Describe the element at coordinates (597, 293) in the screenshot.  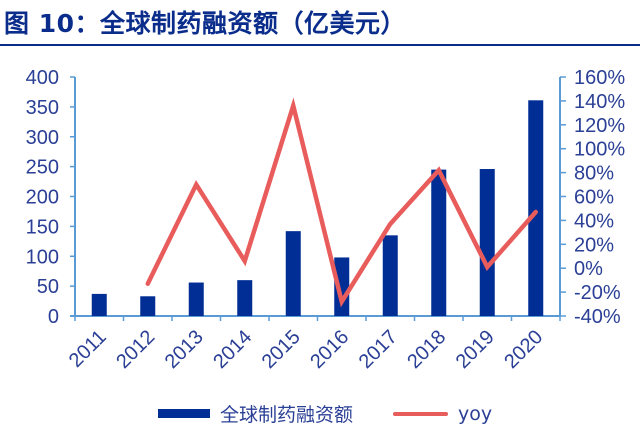
I see `right-axis-tick-label: -20%` at that location.